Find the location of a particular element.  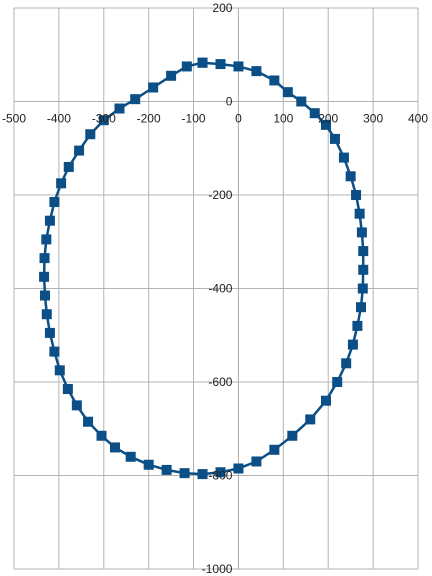

y-tick-label: -400 is located at coordinates (220, 289).